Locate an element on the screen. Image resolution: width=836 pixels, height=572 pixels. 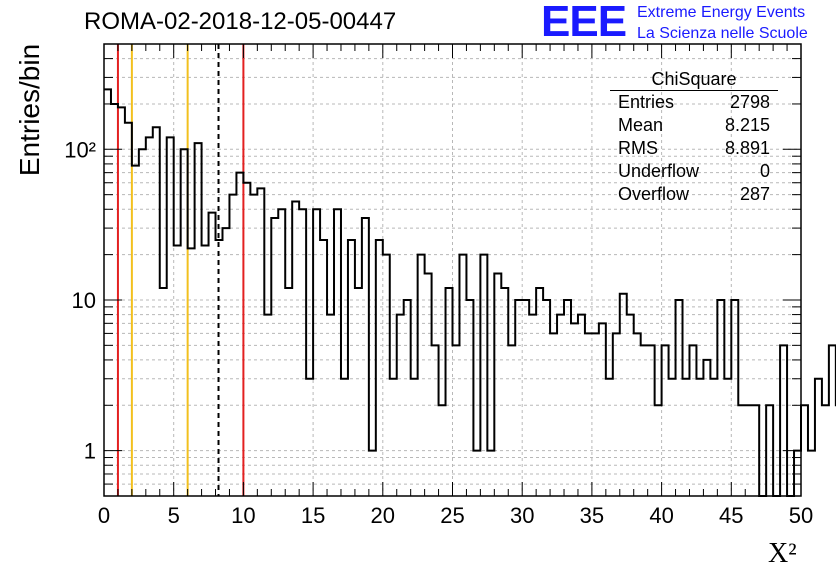
stats-row-mean: Mean 8.215 is located at coordinates (694, 125).